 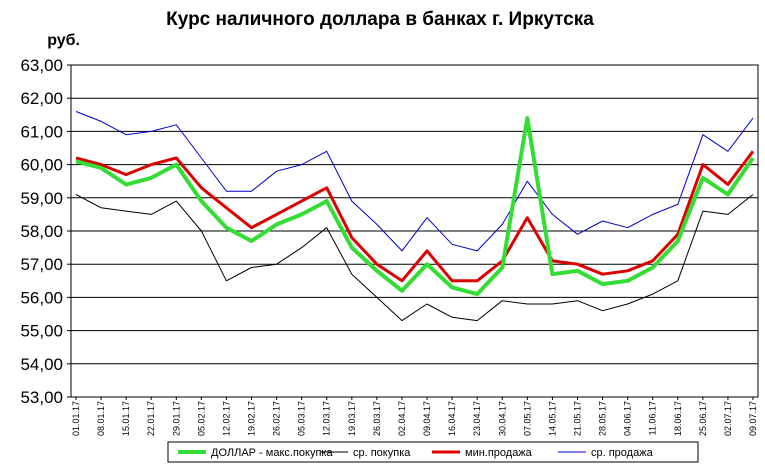 What do you see at coordinates (226, 418) in the screenshot?
I see `x-tick-label: 12.02.17` at bounding box center [226, 418].